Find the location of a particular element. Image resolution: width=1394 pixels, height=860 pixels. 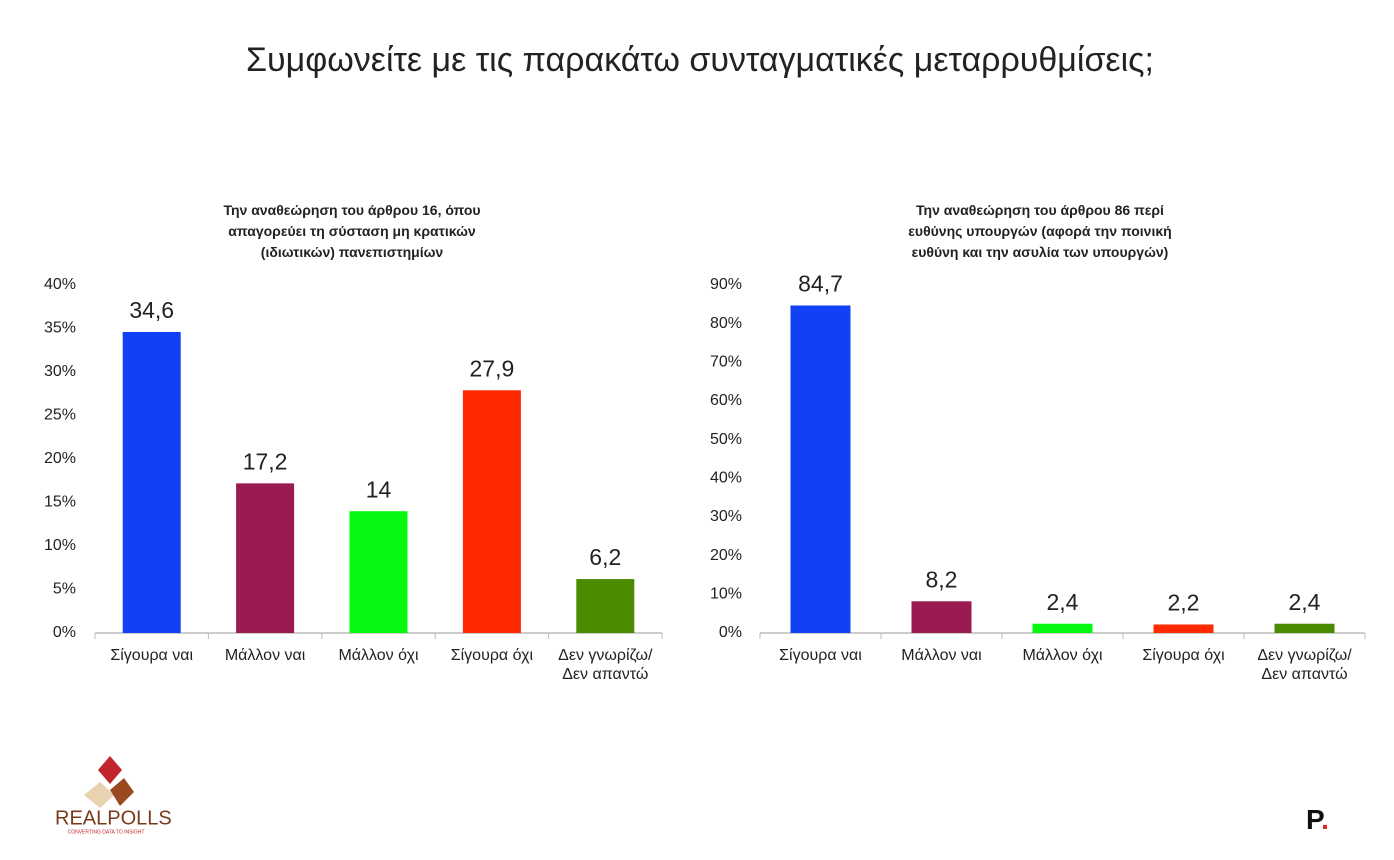

data-label: 14 is located at coordinates (379, 489).